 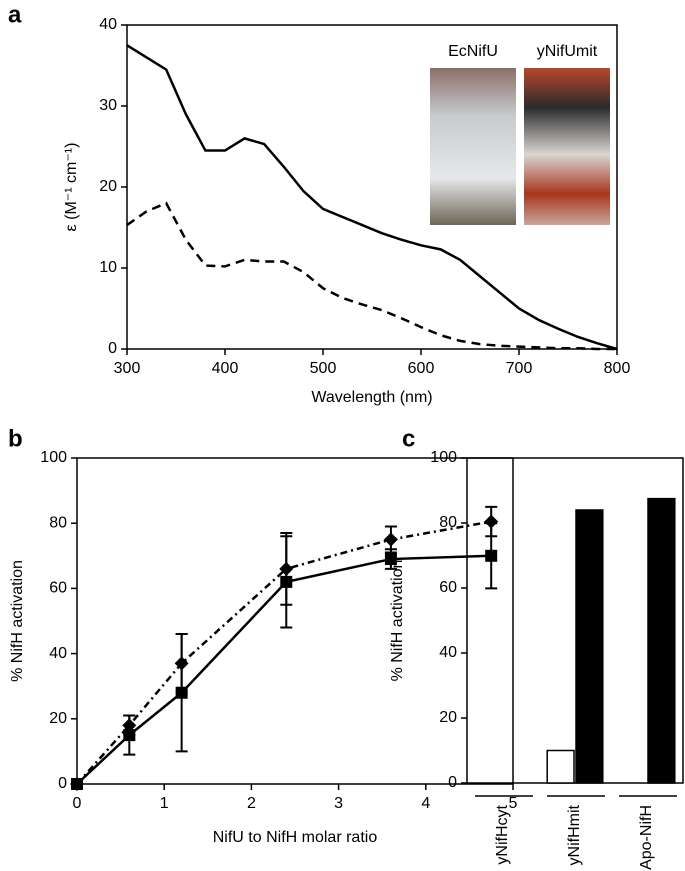 What do you see at coordinates (108, 105) in the screenshot?
I see `y-tick-label: 30` at bounding box center [108, 105].